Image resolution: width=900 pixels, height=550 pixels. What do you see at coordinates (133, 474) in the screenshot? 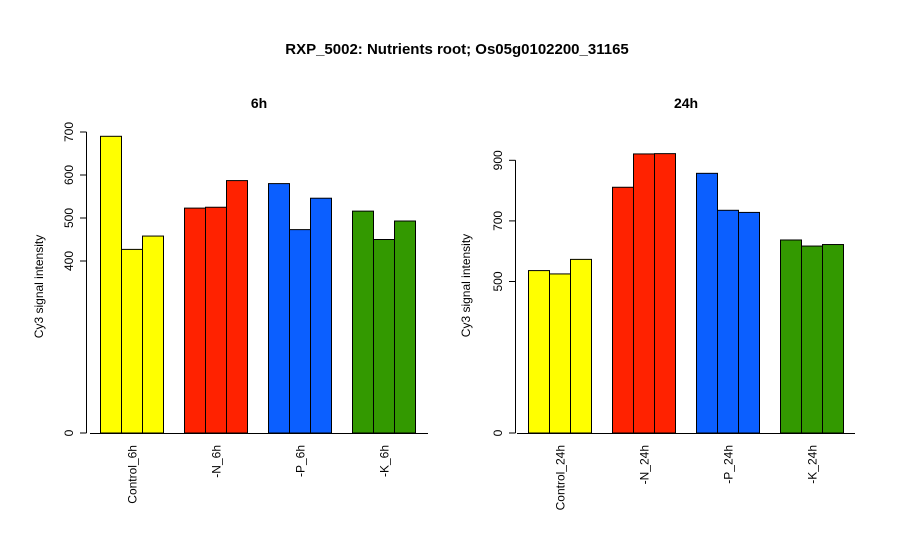
I see `category-label: Control_6h` at bounding box center [133, 474].